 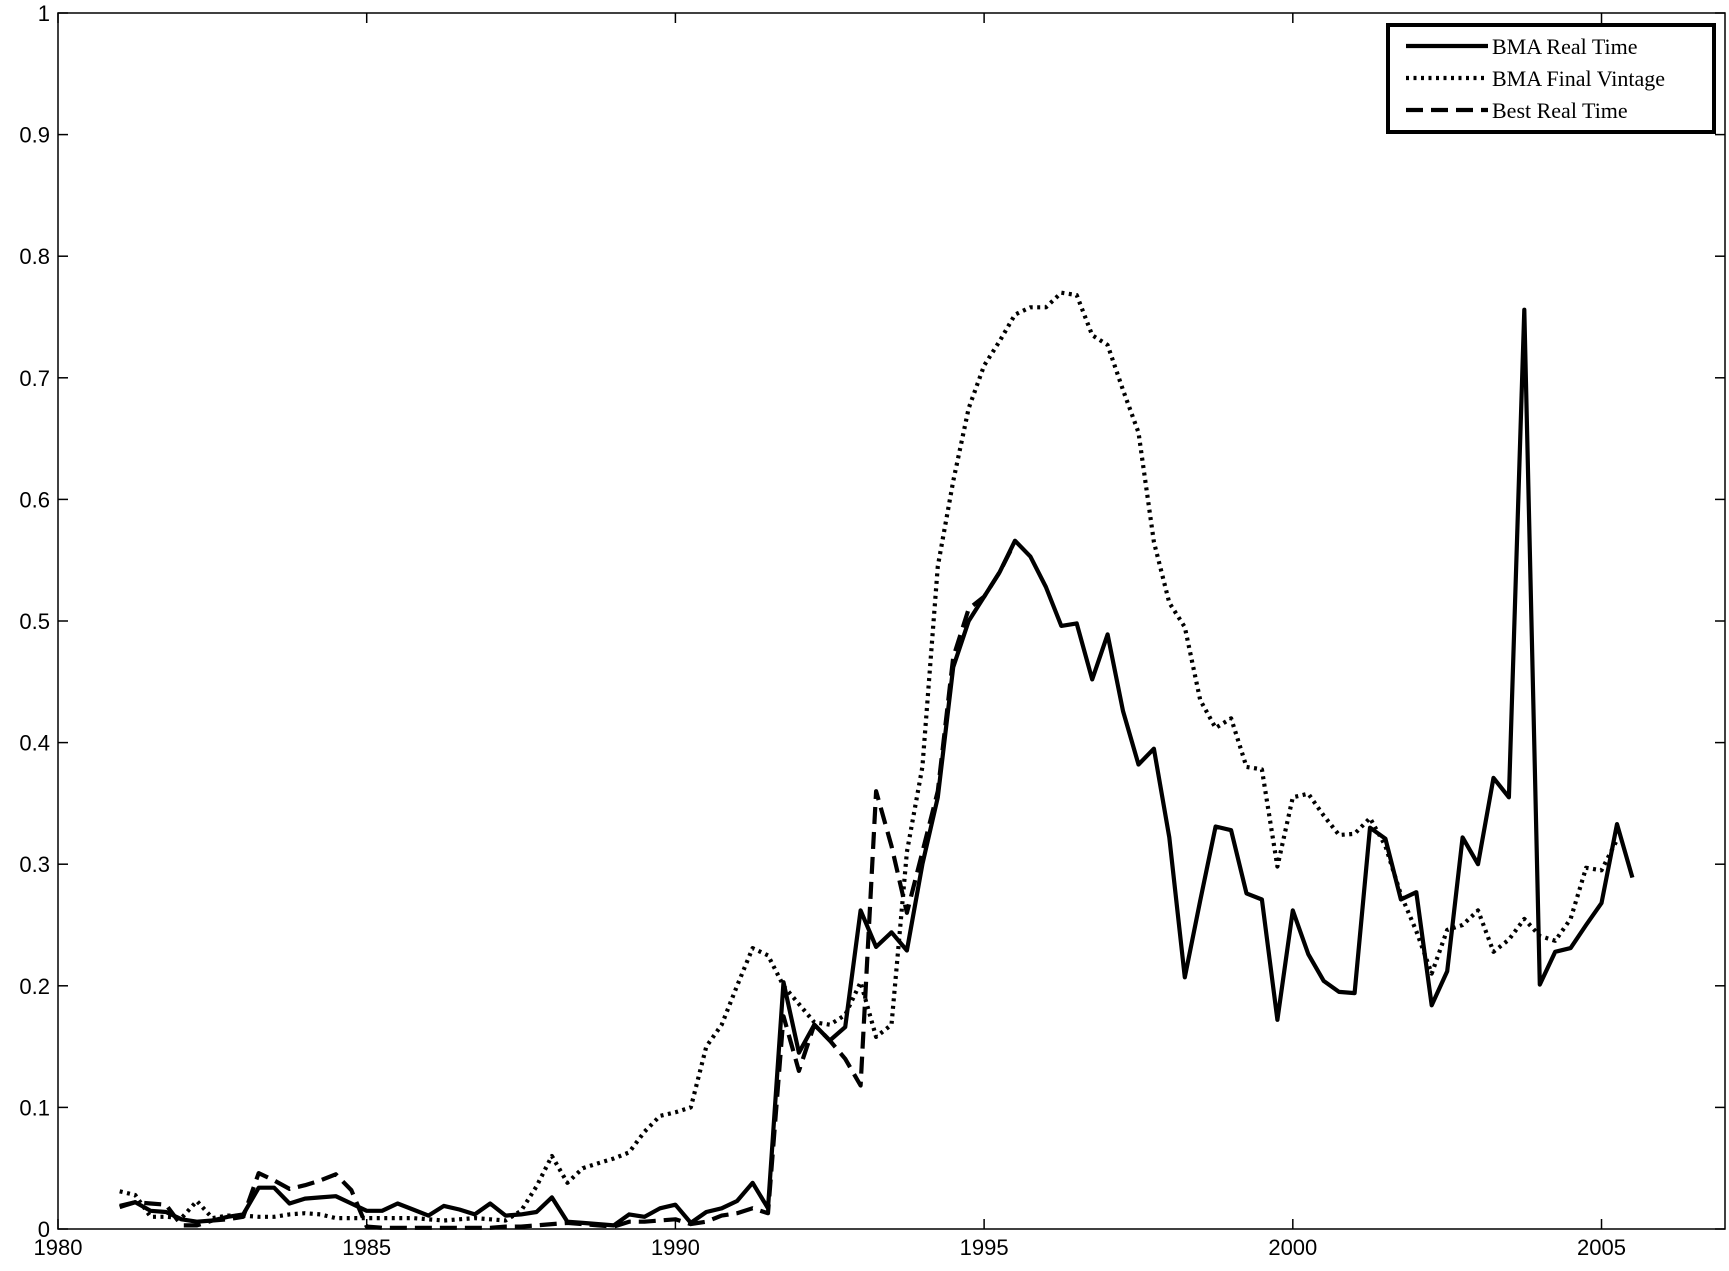 I want to click on x-tick-label: 1980, so click(x=58, y=1247).